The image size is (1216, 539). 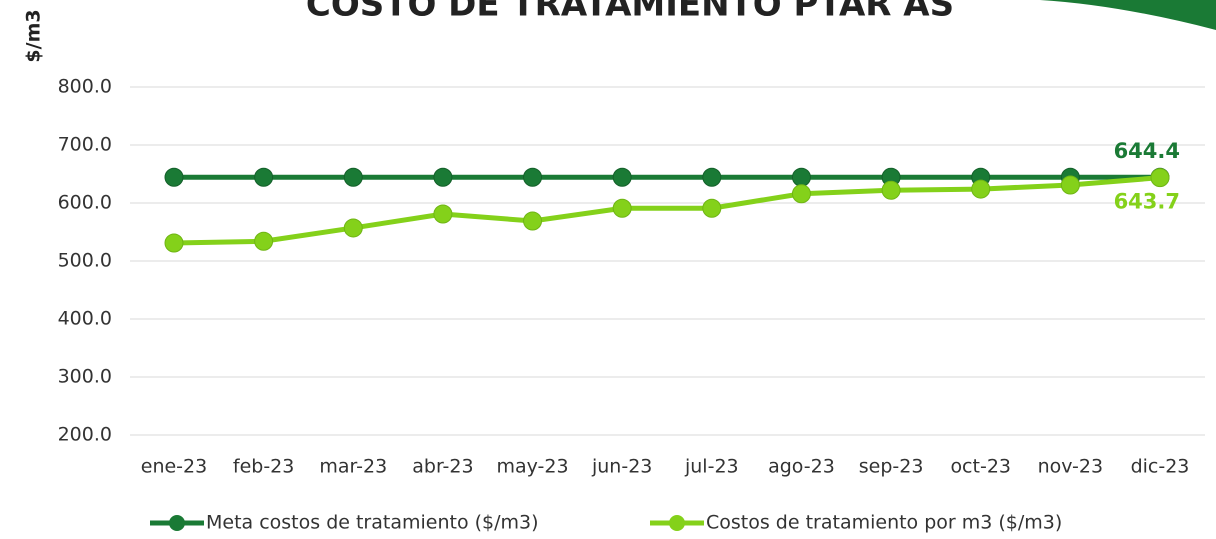 I want to click on y-axis-label: $/m3, so click(x=34, y=35).